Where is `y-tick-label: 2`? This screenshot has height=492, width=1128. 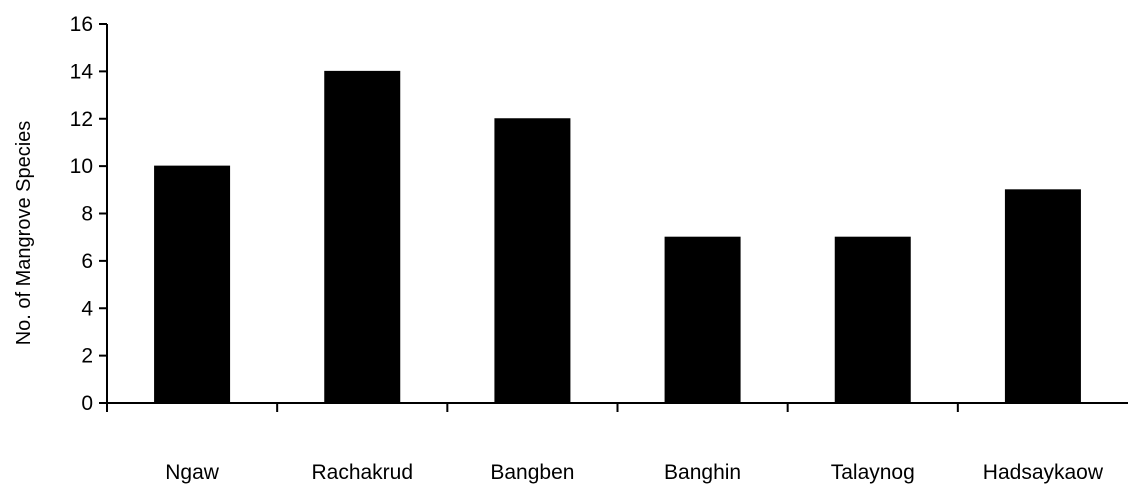
y-tick-label: 2 is located at coordinates (87, 356).